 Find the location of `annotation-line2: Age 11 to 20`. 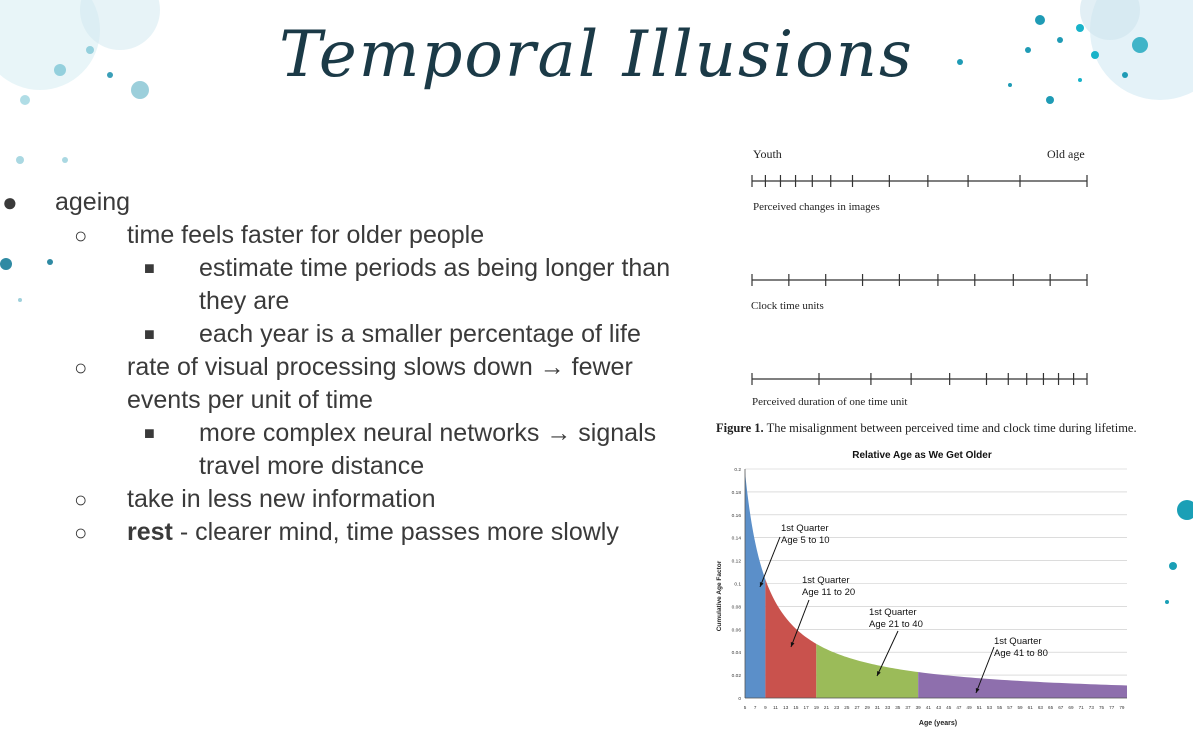

annotation-line2: Age 11 to 20 is located at coordinates (828, 592).